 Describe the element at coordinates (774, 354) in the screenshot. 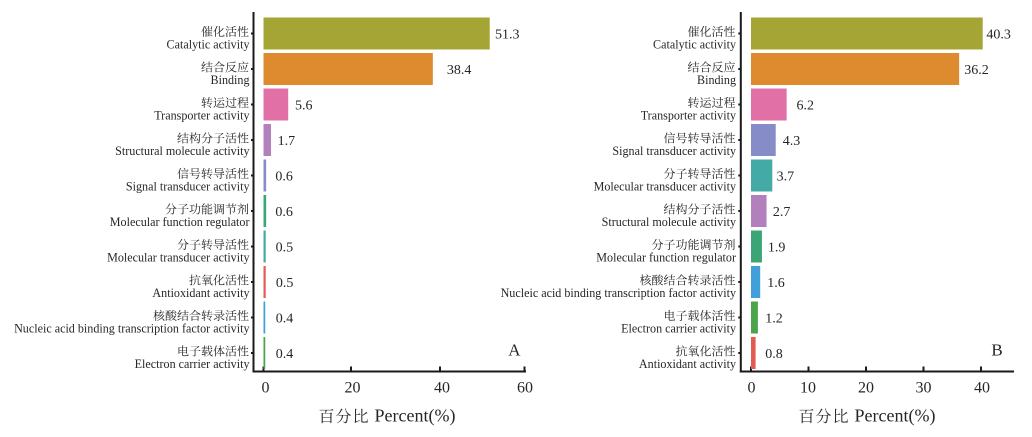

I see `svg-text: 0.8` at that location.